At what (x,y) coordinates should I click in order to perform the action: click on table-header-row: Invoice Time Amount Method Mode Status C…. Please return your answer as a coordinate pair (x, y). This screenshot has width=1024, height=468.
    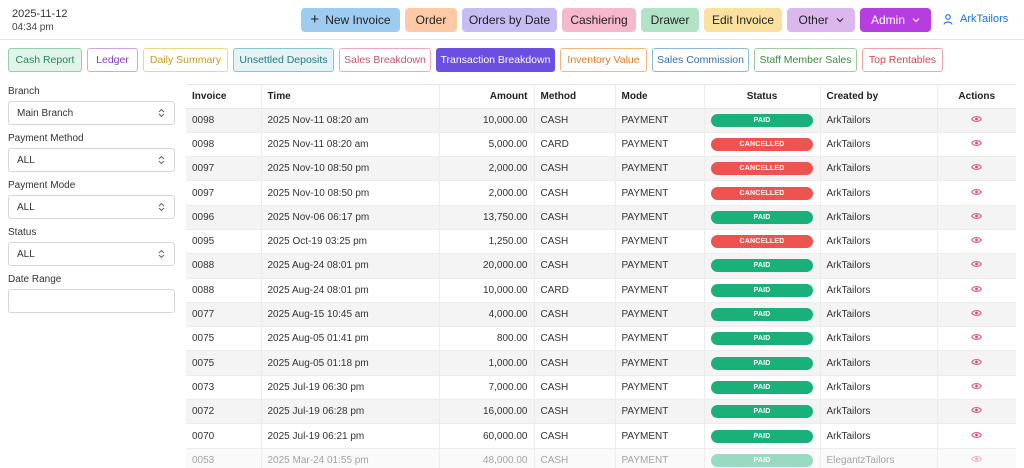
    Looking at the image, I should click on (601, 97).